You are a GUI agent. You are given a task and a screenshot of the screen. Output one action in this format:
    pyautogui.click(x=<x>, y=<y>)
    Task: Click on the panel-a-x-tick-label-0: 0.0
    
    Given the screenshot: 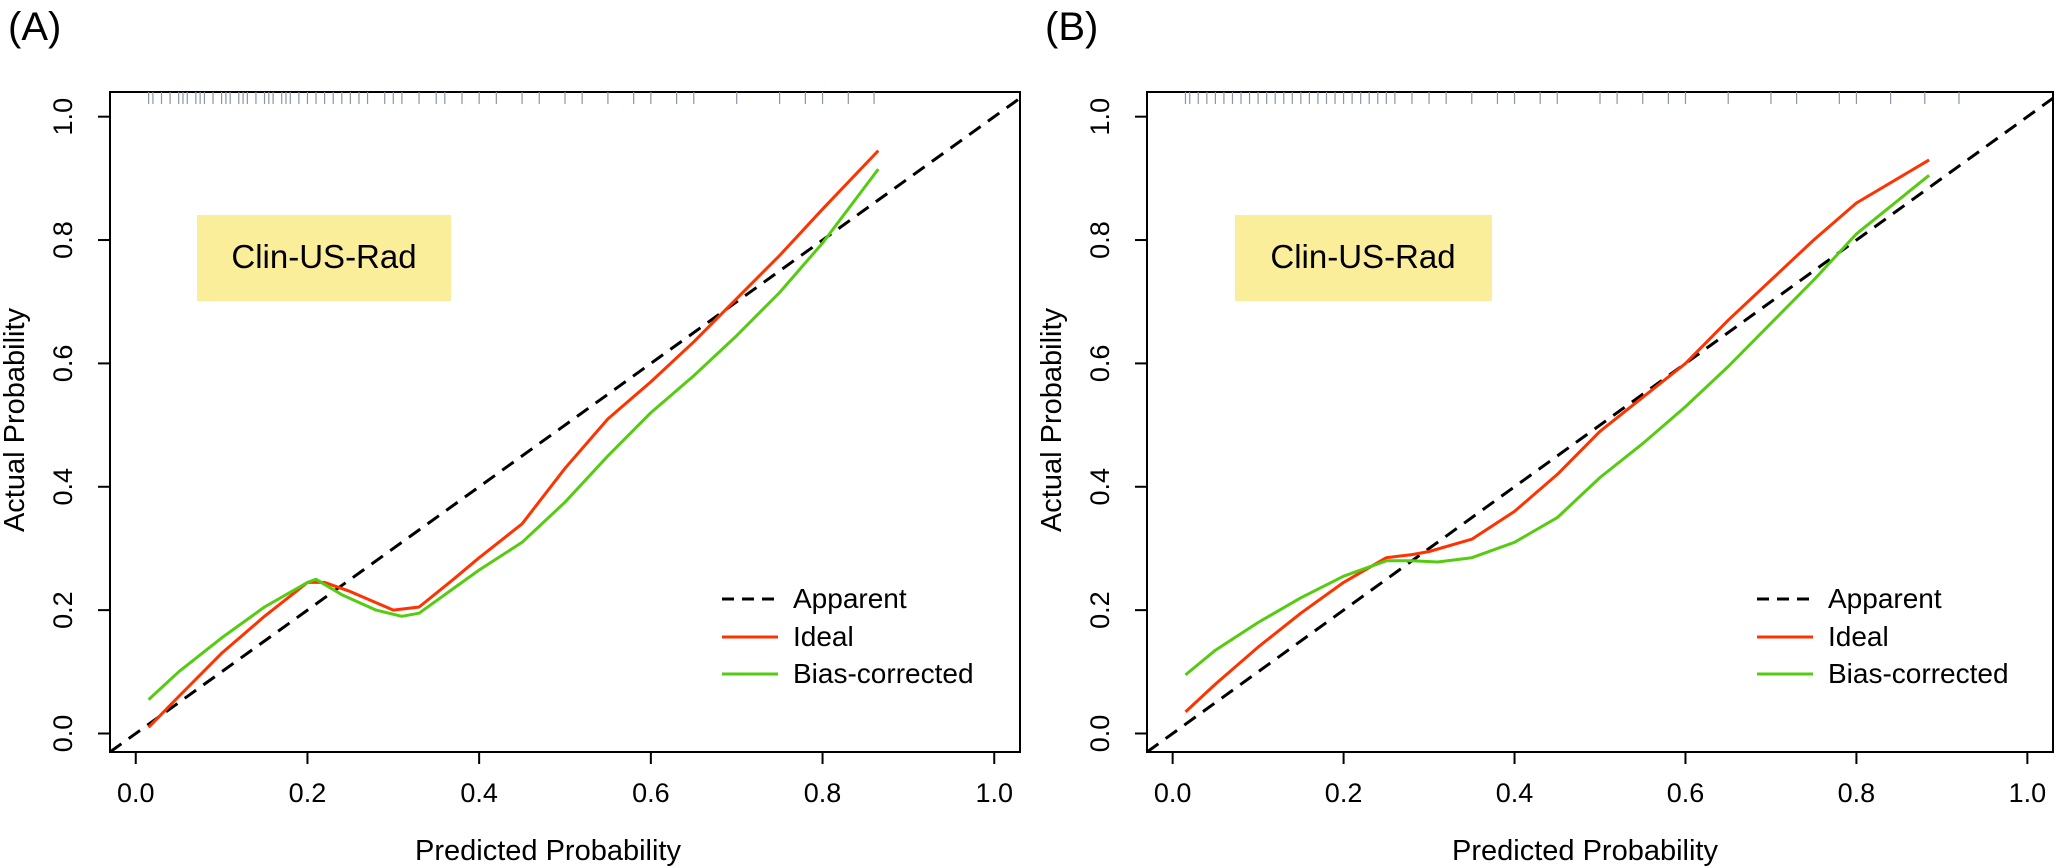 What is the action you would take?
    pyautogui.click(x=136, y=793)
    